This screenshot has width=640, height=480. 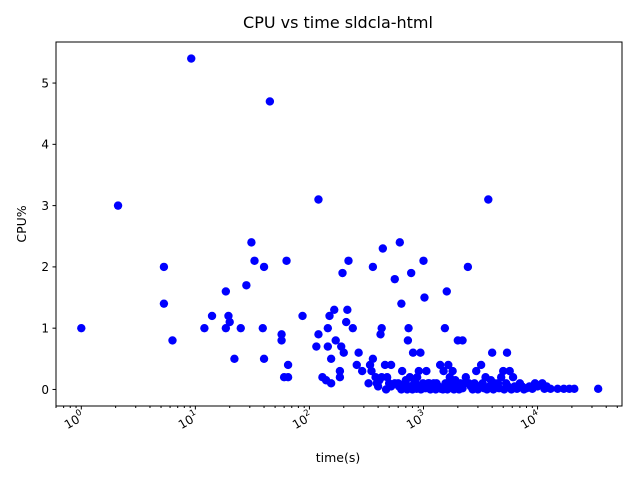 I want to click on x-tick-label: 10³, so click(x=416, y=420).